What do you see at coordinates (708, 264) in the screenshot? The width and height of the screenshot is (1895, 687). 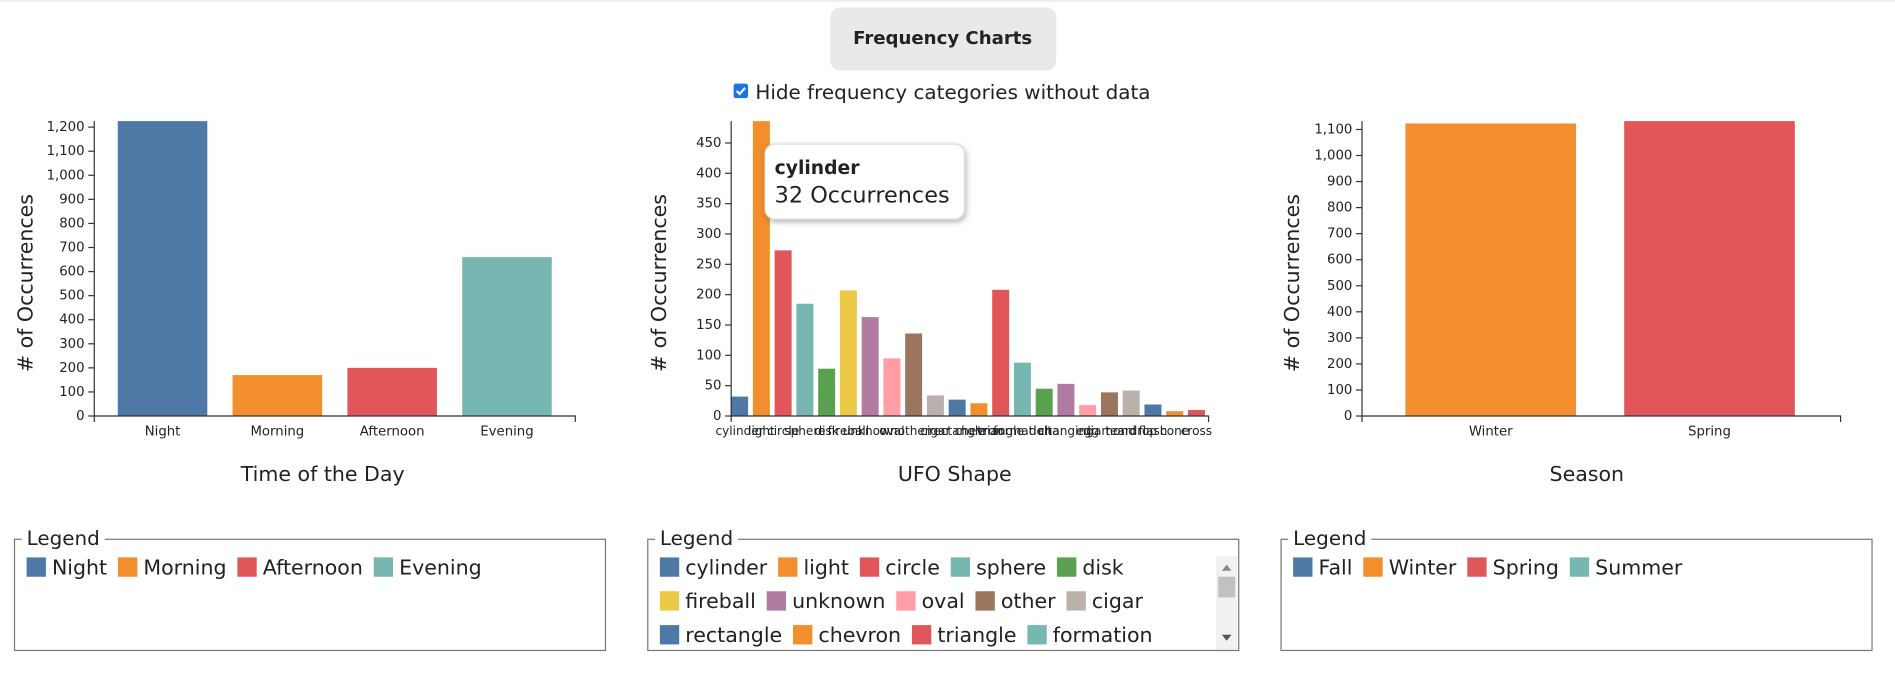 I see `y-tick-label: 250` at bounding box center [708, 264].